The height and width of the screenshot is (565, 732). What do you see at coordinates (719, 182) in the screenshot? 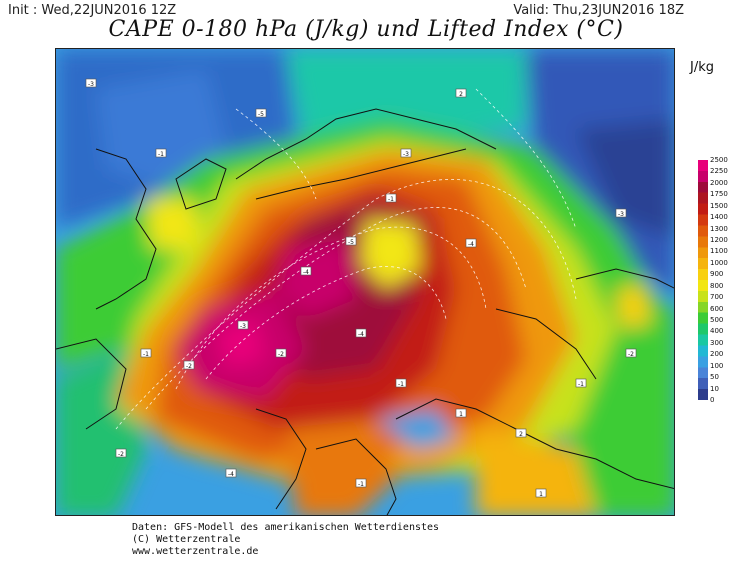
I see `scale-label: 2000` at bounding box center [719, 182].